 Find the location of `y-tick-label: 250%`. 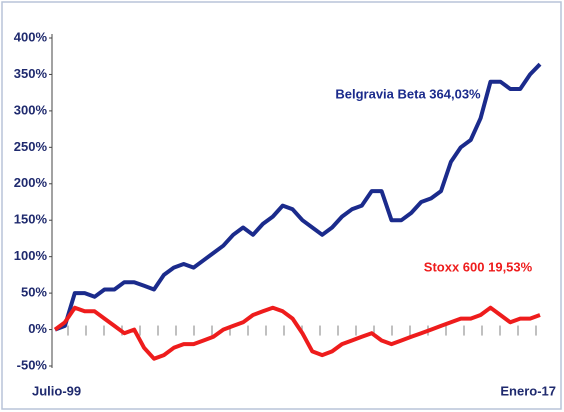

y-tick-label: 250% is located at coordinates (31, 146).